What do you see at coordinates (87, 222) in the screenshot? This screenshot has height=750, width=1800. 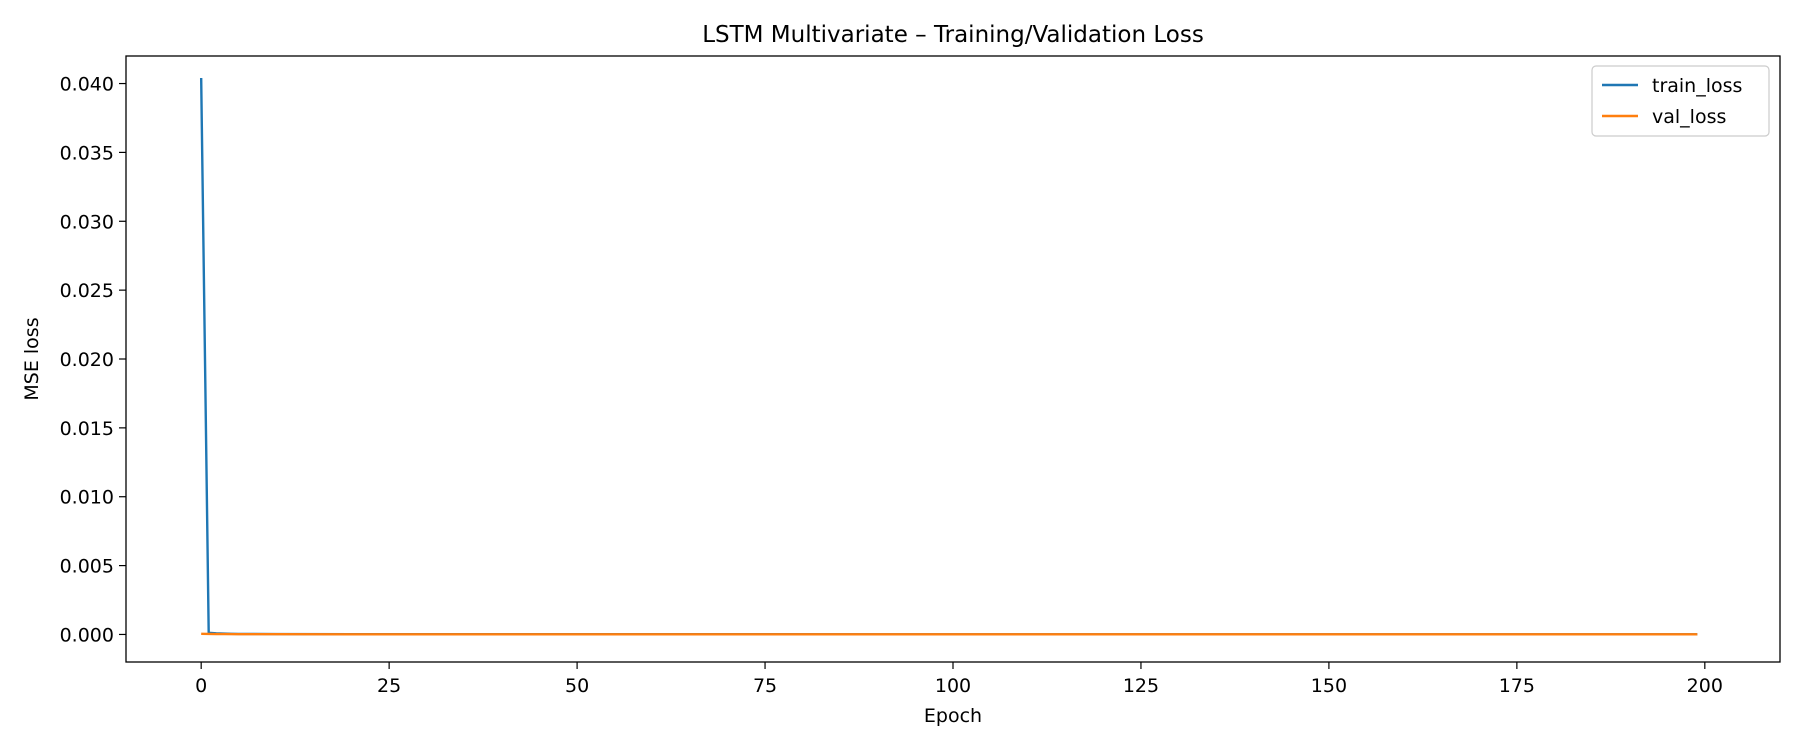 I see `y-tick-label: 0.030` at bounding box center [87, 222].